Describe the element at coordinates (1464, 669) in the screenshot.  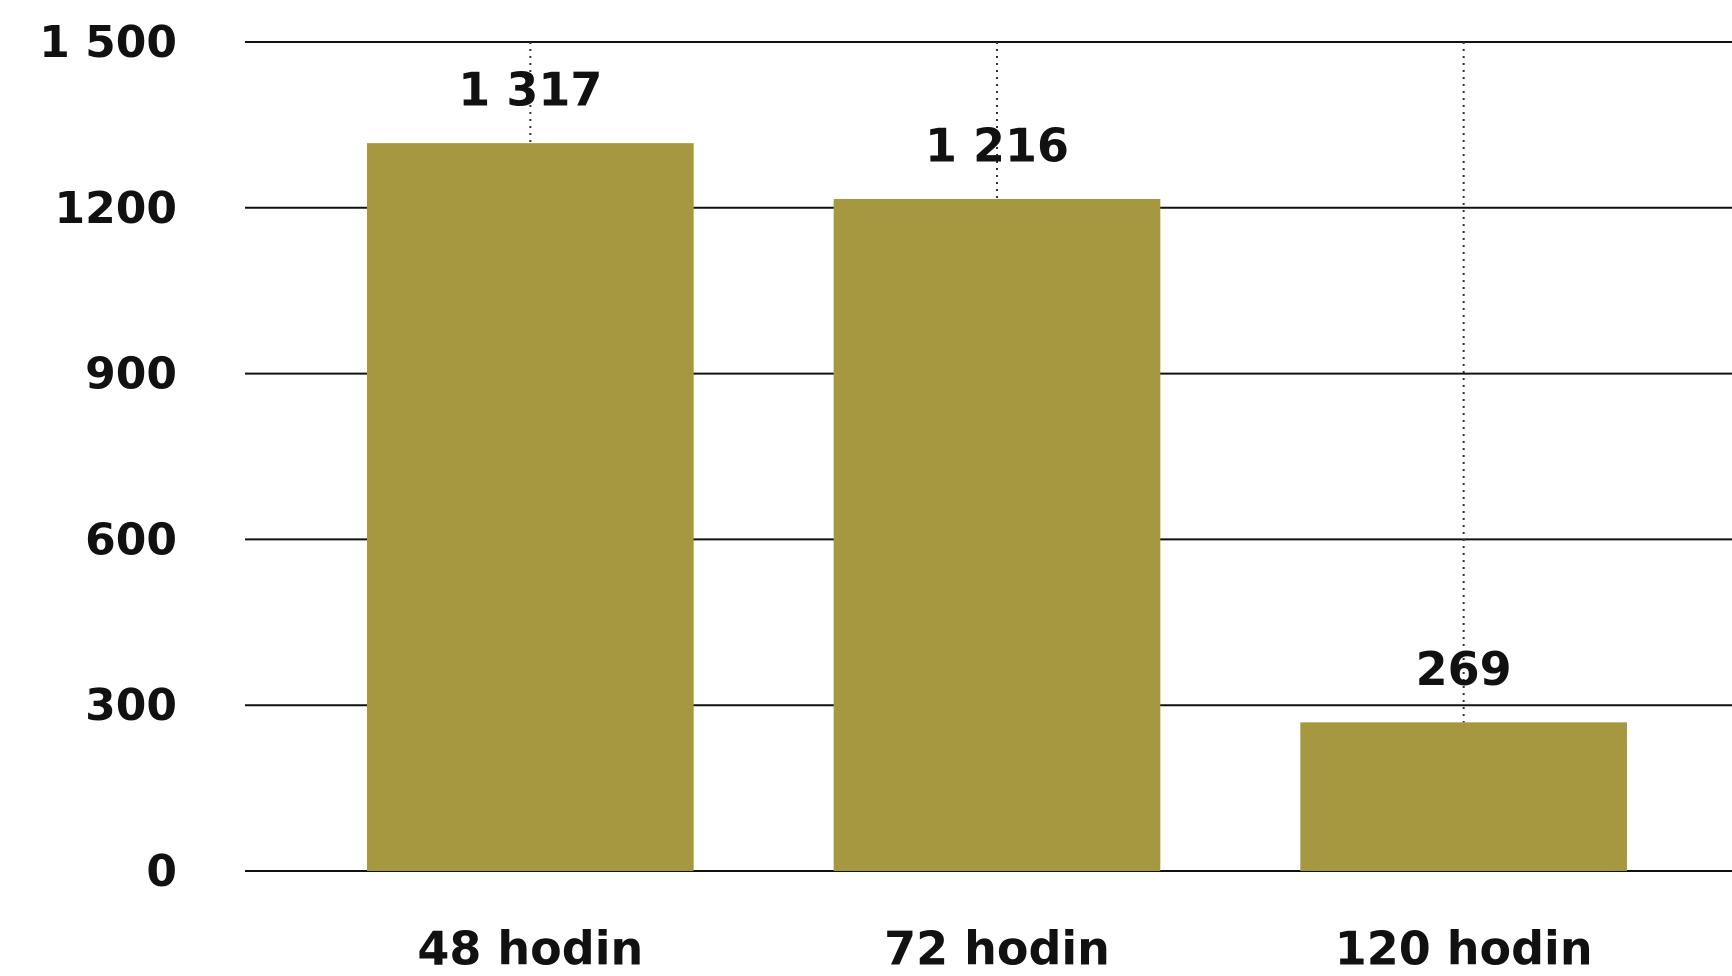
I see `value-label: 269` at that location.